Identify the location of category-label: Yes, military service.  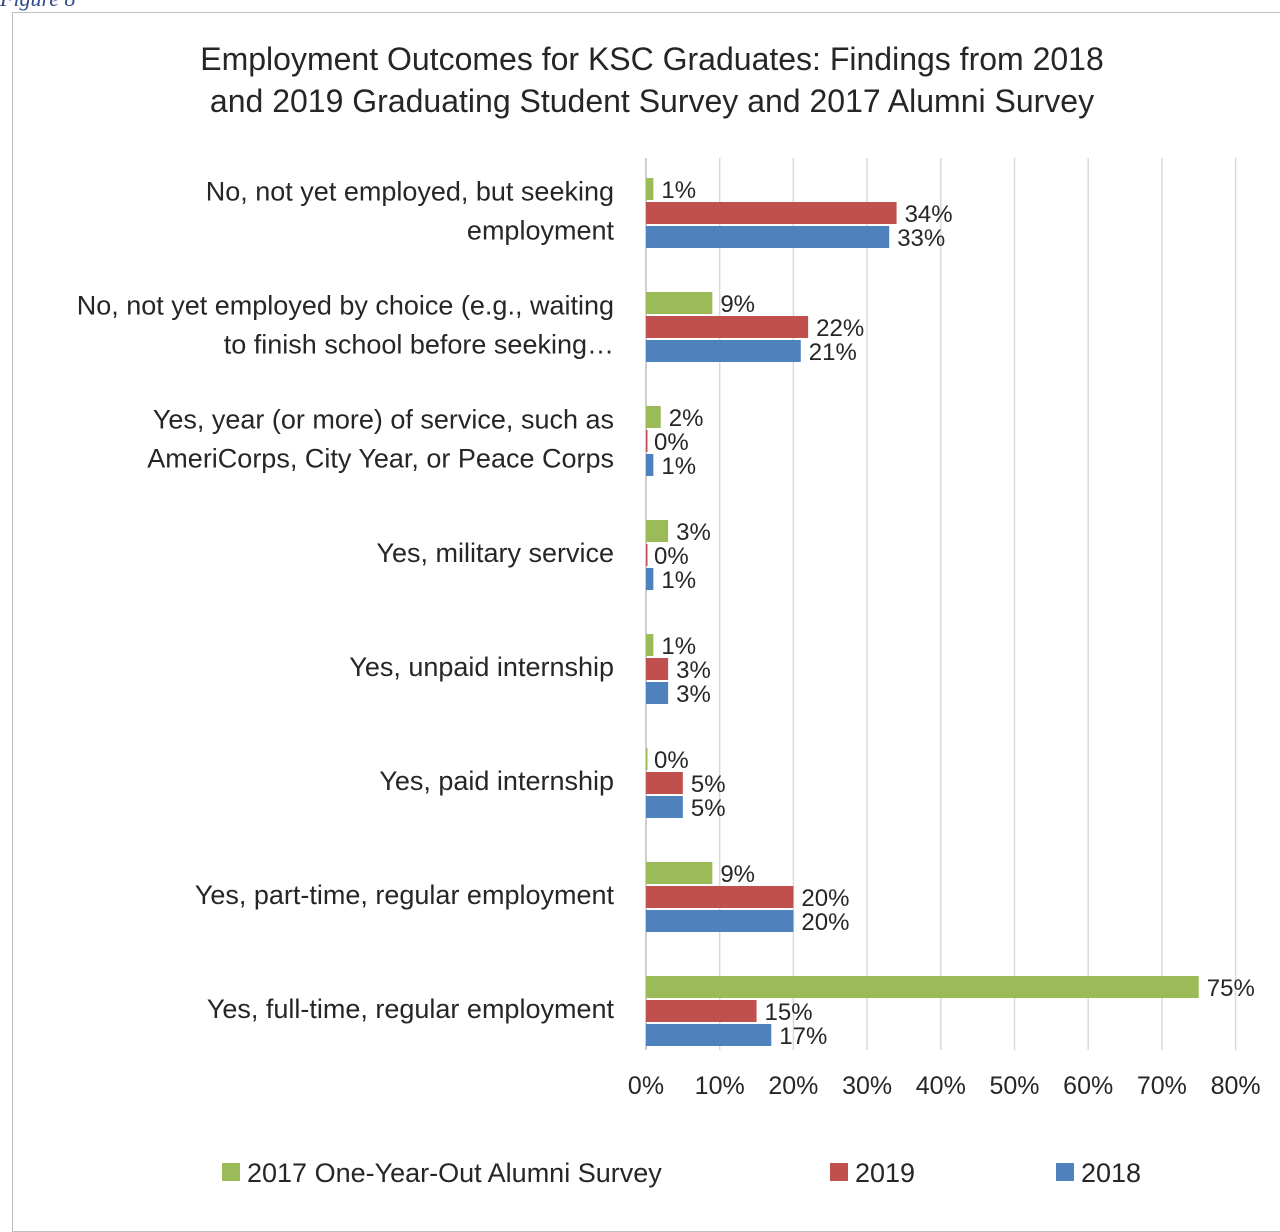
(495, 553).